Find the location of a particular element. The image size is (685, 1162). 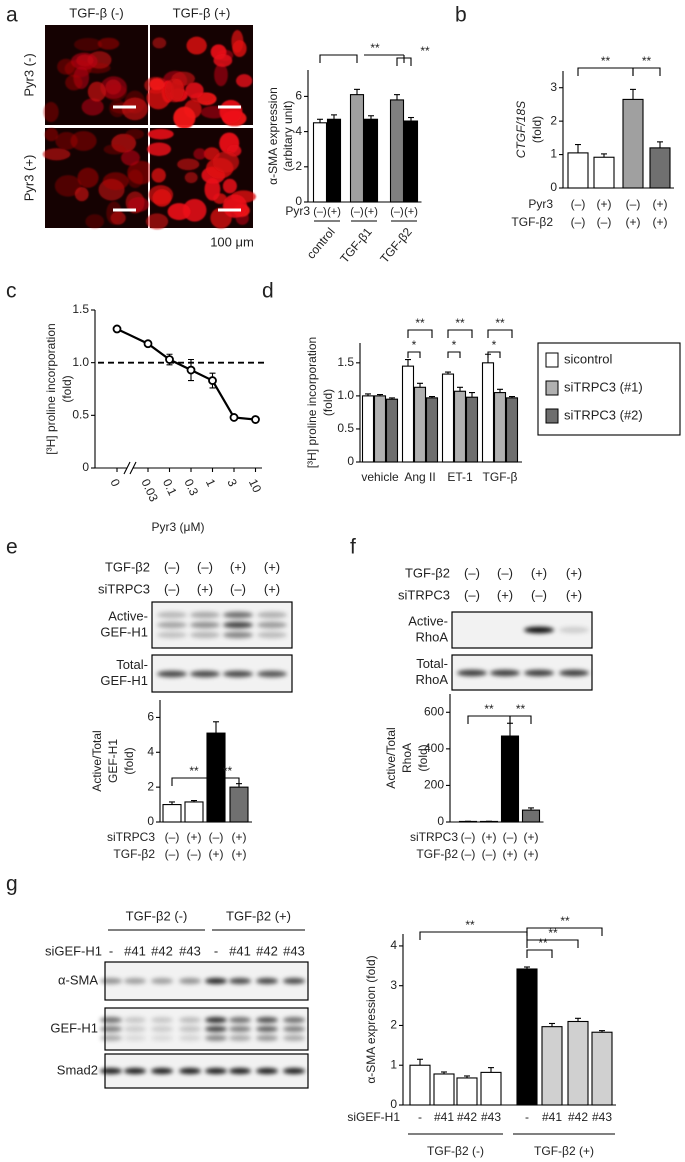

panel-letter: b is located at coordinates (461, 15).